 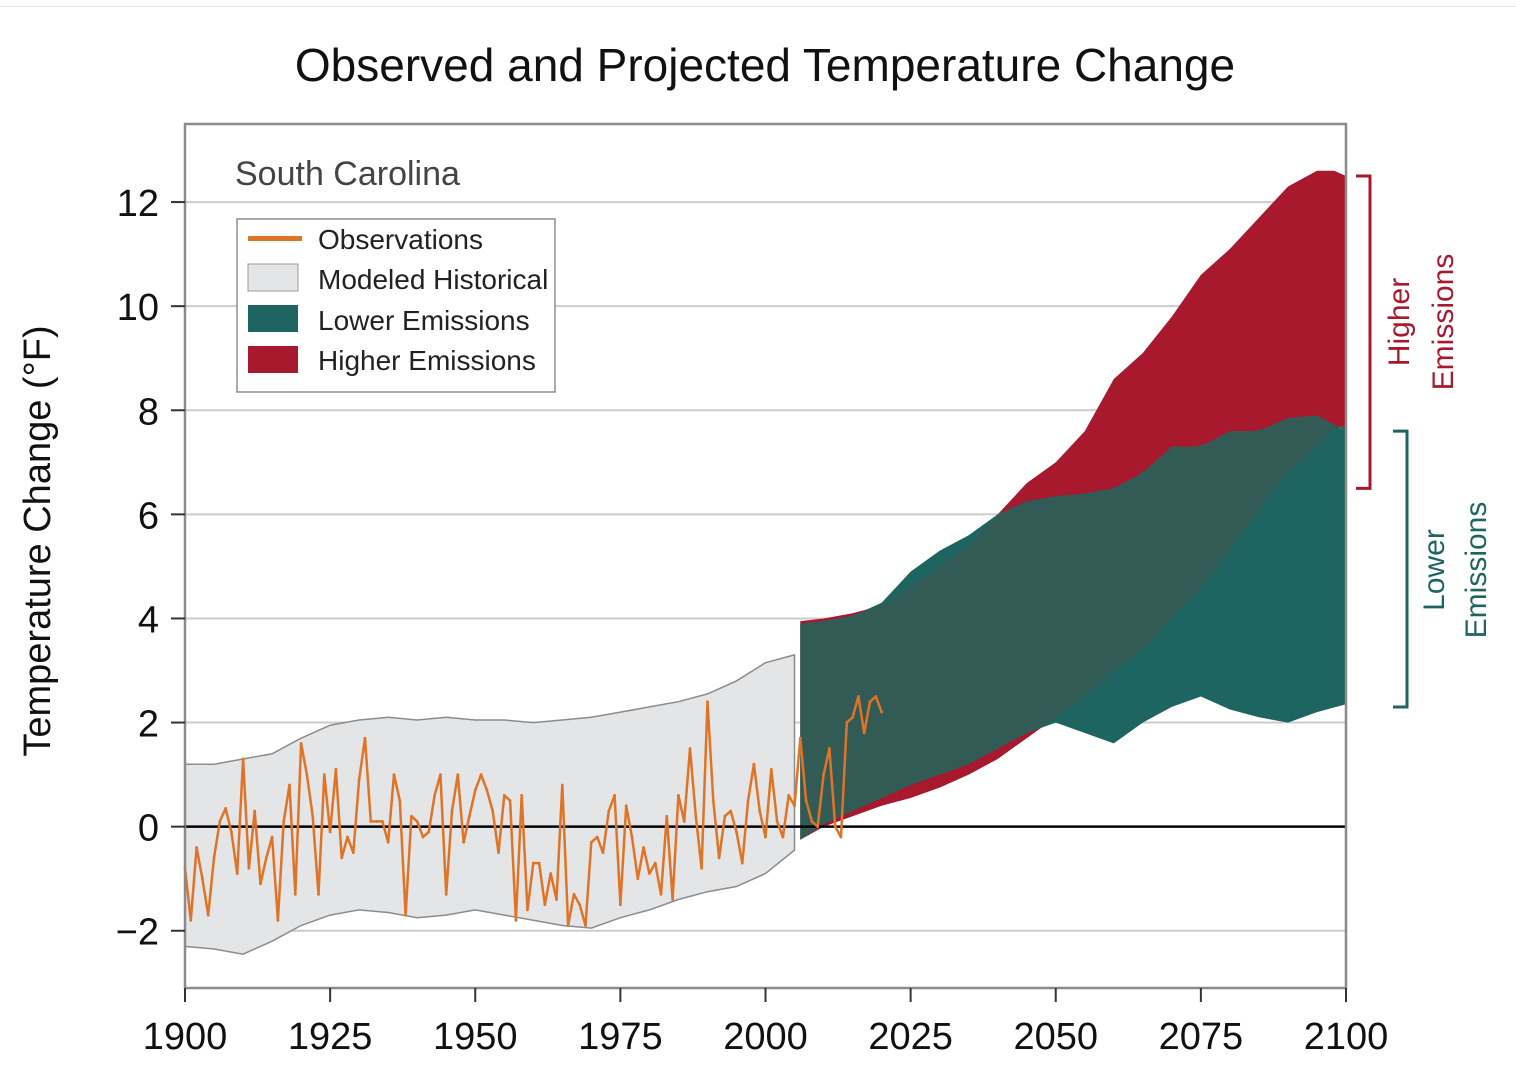 I want to click on y-tick-label: 8, so click(x=148, y=412).